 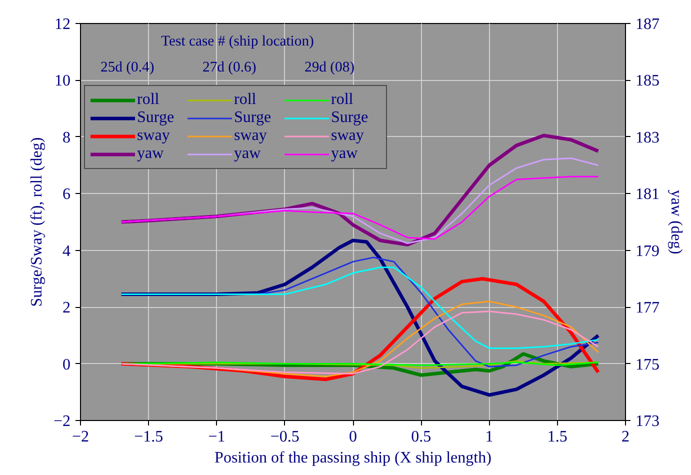 I want to click on y2-tick-label: 181, so click(x=648, y=195).